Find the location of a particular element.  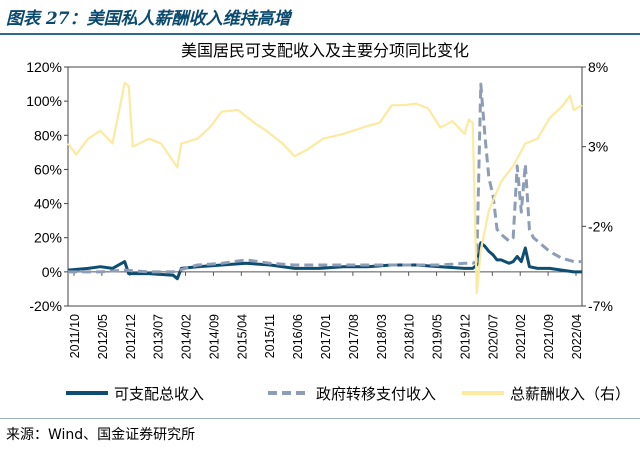

x-tick-label: 2014/09 is located at coordinates (214, 336).